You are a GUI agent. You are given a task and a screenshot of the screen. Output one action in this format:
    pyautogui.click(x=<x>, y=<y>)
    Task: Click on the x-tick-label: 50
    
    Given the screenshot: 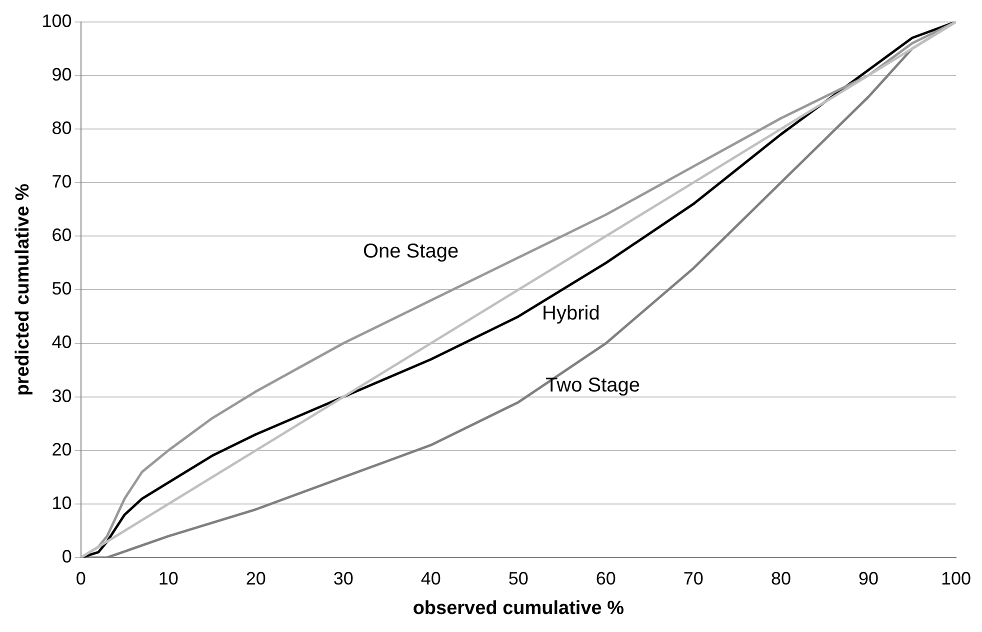 What is the action you would take?
    pyautogui.click(x=518, y=578)
    